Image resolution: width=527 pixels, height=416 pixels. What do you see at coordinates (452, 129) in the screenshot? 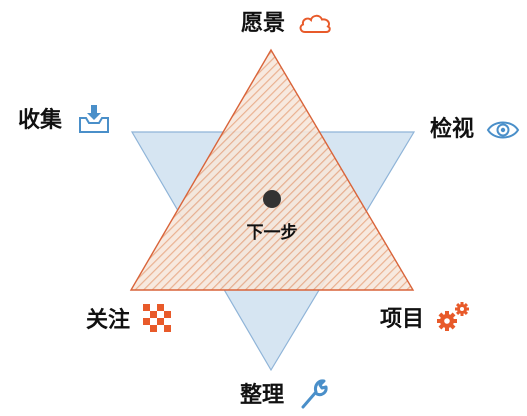
I see `node-label-upper-right: 检视` at bounding box center [452, 129].